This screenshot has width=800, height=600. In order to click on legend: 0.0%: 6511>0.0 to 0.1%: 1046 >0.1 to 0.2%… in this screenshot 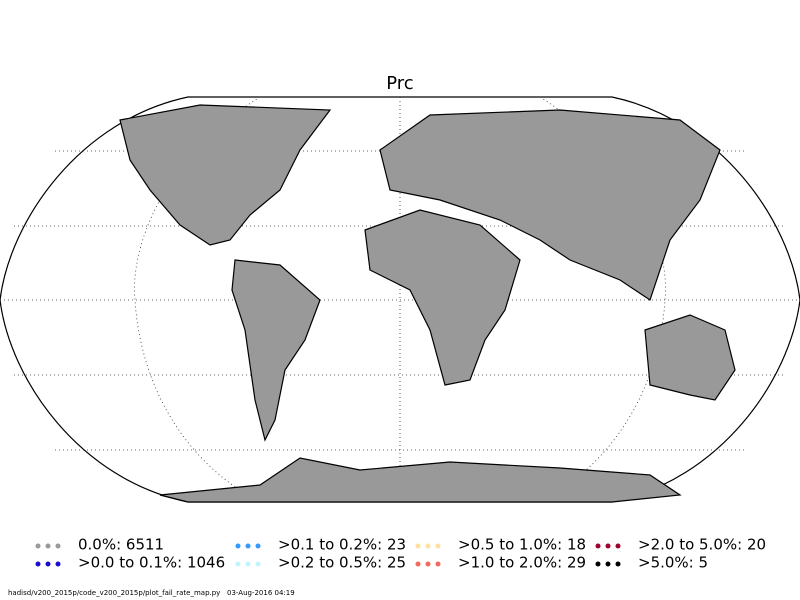, I will do `click(400, 554)`.